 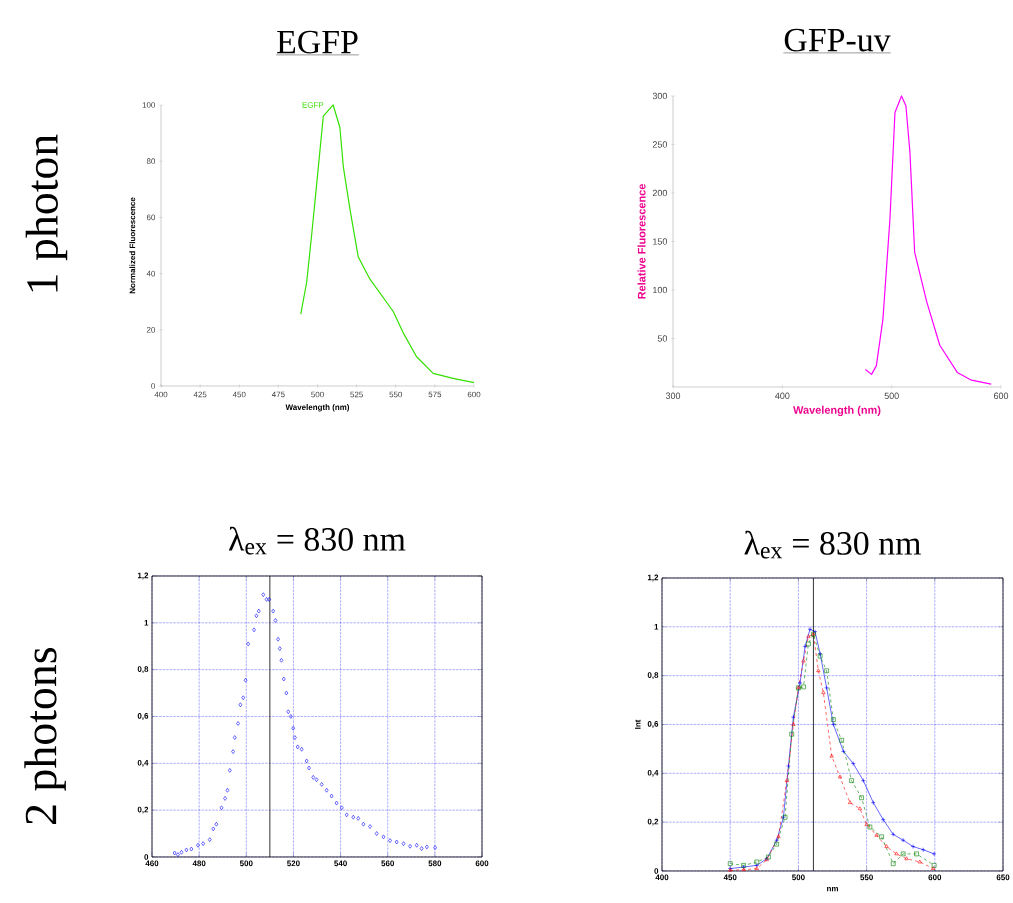 What do you see at coordinates (660, 193) in the screenshot?
I see `y-tick-label: 200` at bounding box center [660, 193].